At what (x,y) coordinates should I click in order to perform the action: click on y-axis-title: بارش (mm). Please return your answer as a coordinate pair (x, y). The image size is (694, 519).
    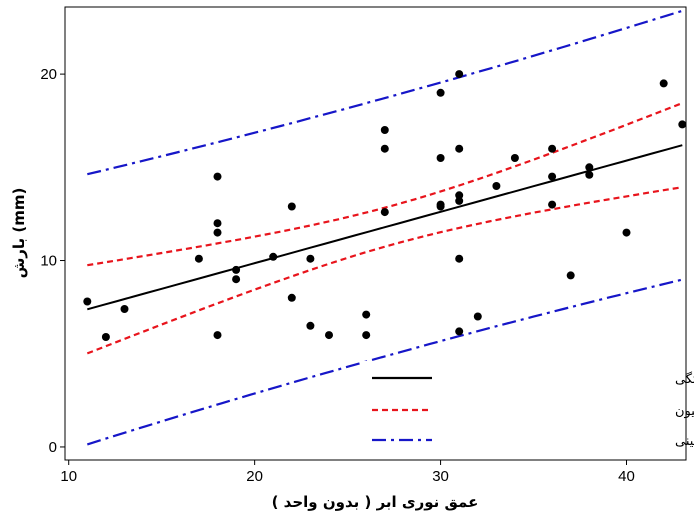
    Looking at the image, I should click on (19, 233).